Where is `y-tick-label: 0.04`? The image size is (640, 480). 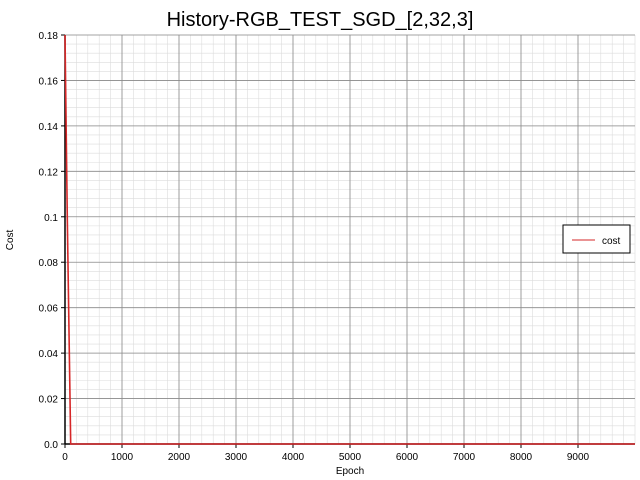 y-tick-label: 0.04 is located at coordinates (49, 354).